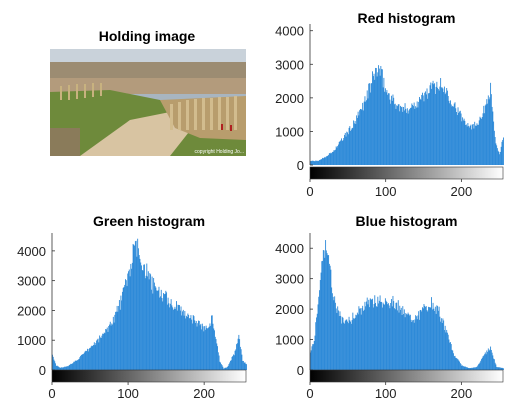 This screenshot has height=401, width=506. I want to click on red-ytick-label-4000: 4000, so click(289, 31).